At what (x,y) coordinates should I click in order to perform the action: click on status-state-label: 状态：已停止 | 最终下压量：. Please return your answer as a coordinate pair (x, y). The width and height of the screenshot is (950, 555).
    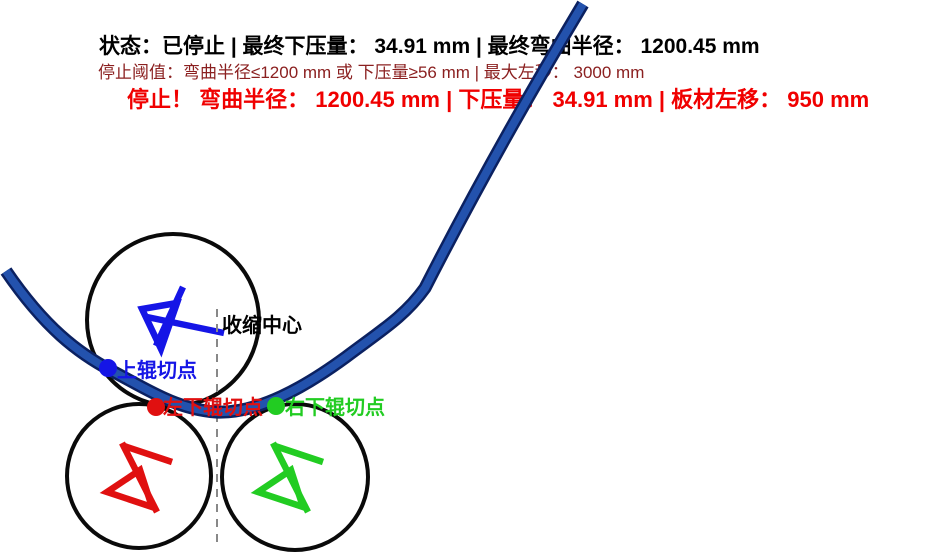
    Looking at the image, I should click on (234, 46).